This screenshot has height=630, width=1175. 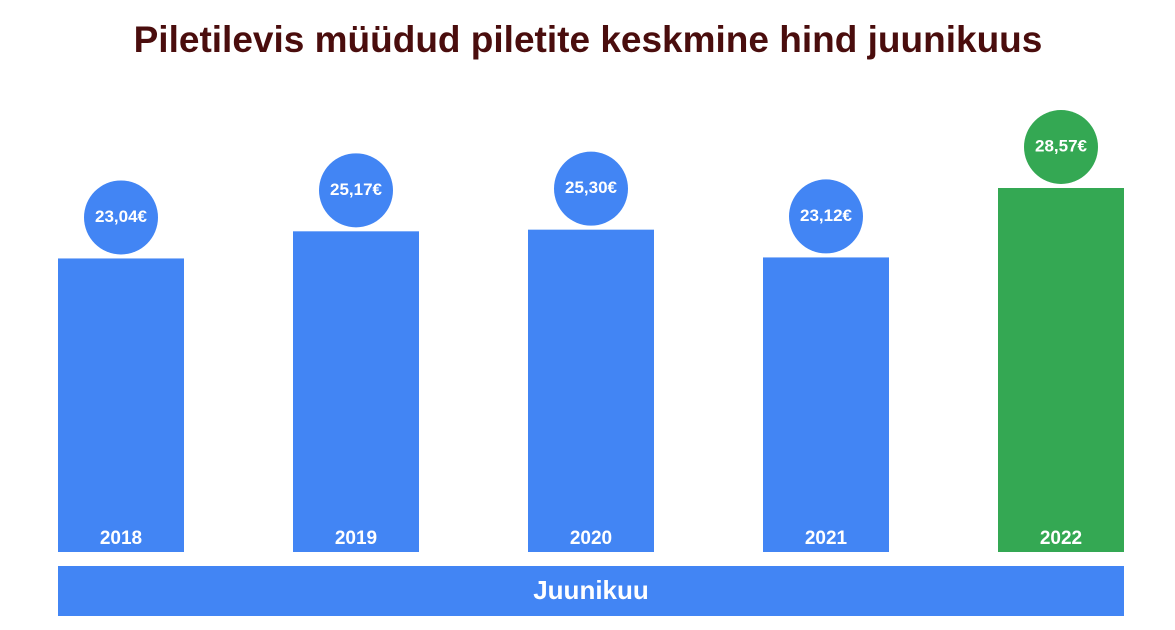 I want to click on value-label: 28,57€, so click(x=1061, y=145).